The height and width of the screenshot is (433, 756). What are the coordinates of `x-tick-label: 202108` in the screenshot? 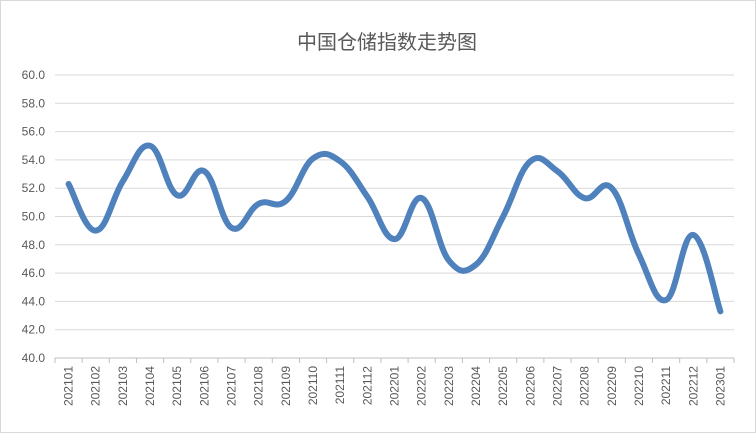 It's located at (259, 386).